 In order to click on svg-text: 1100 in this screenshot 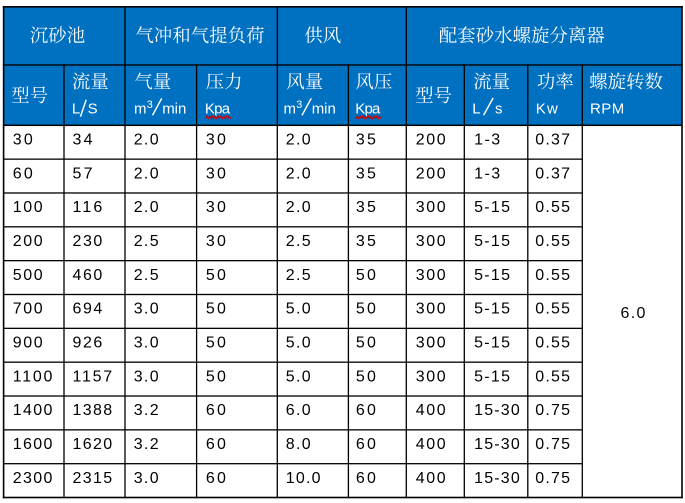, I will do `click(33, 376)`.